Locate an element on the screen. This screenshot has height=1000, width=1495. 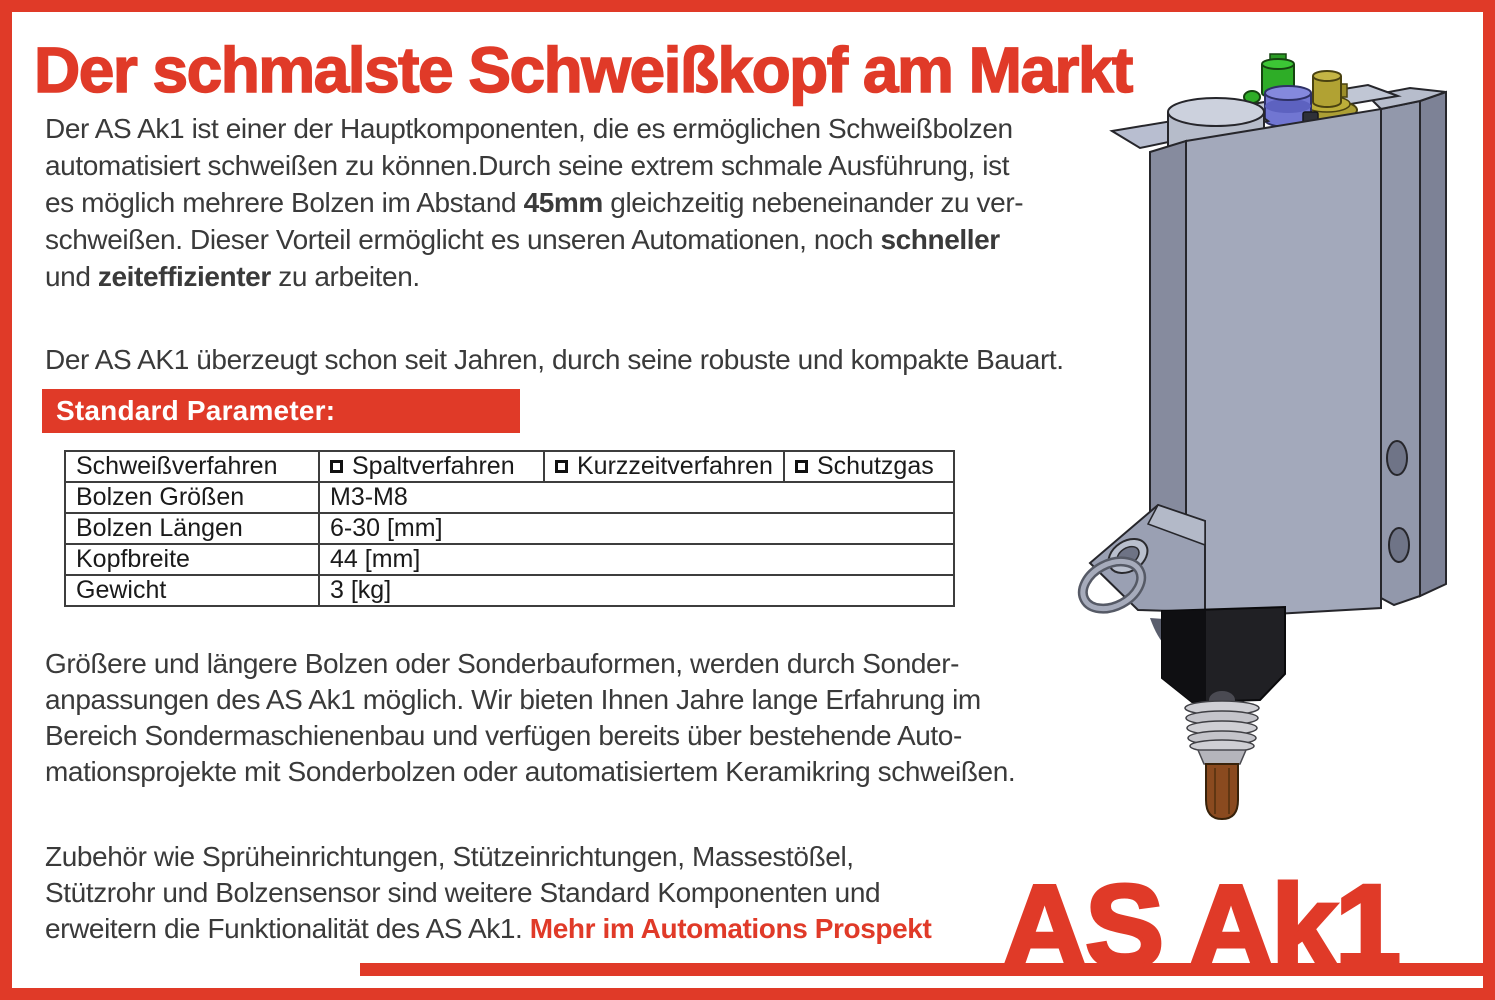
param-label: Bolzen Längen is located at coordinates (192, 528).